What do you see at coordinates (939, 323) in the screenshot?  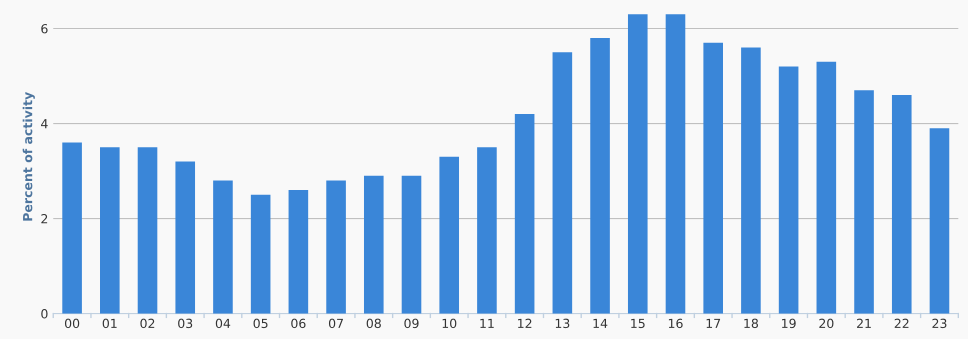 I see `x-tick-label: 23` at bounding box center [939, 323].